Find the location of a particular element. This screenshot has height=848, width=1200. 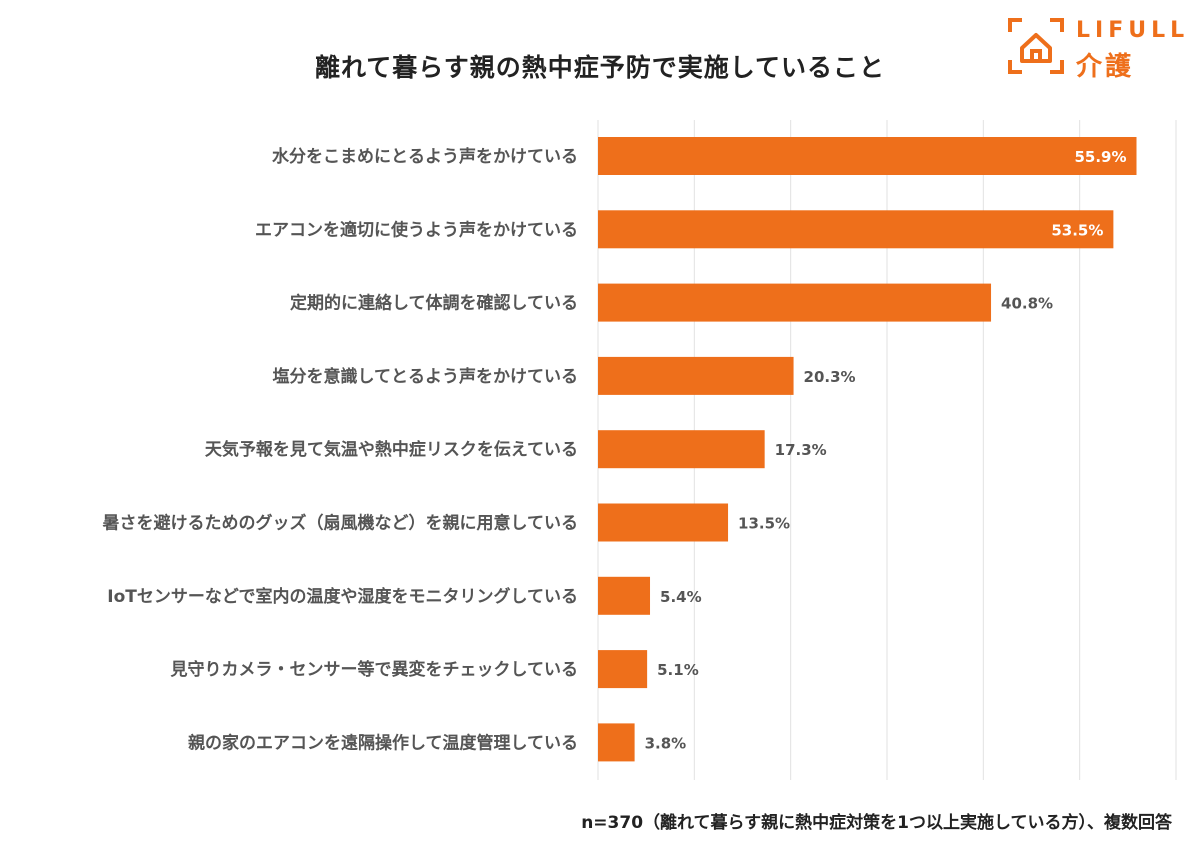

logo-brand-text: LIFULL is located at coordinates (1133, 30).